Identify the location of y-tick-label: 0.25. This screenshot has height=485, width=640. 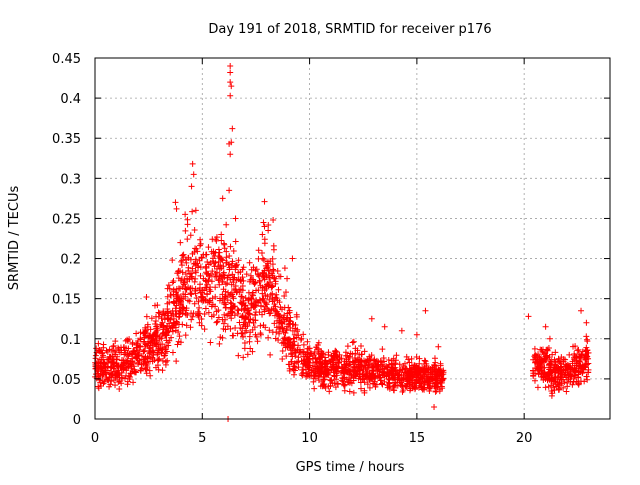
(66, 219).